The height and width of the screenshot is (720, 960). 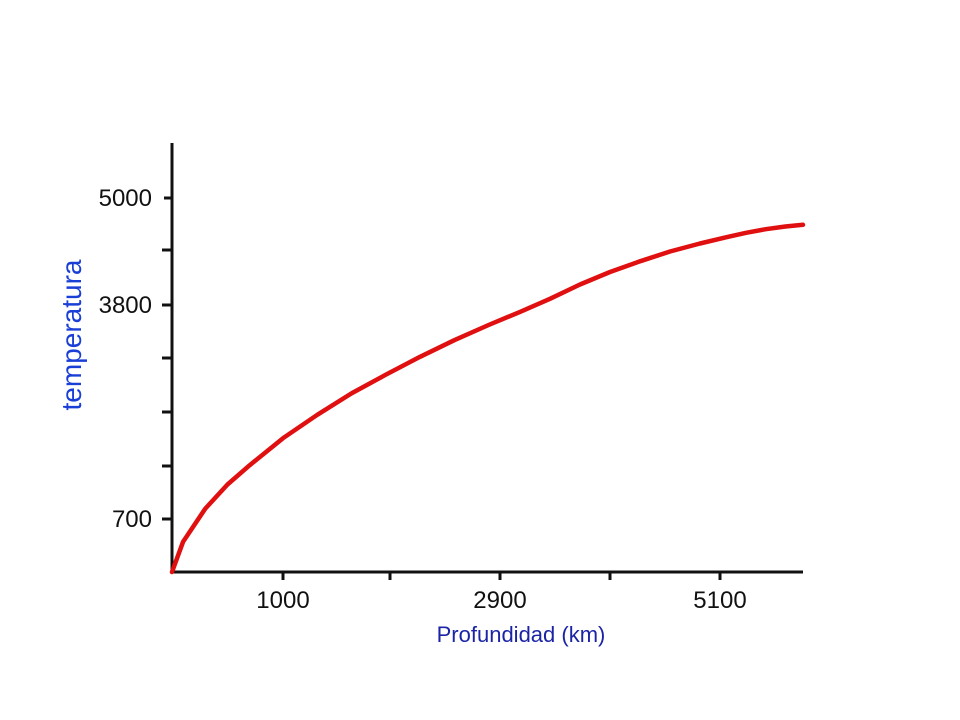 What do you see at coordinates (521, 634) in the screenshot?
I see `x-axis-title: Profundidad (km)` at bounding box center [521, 634].